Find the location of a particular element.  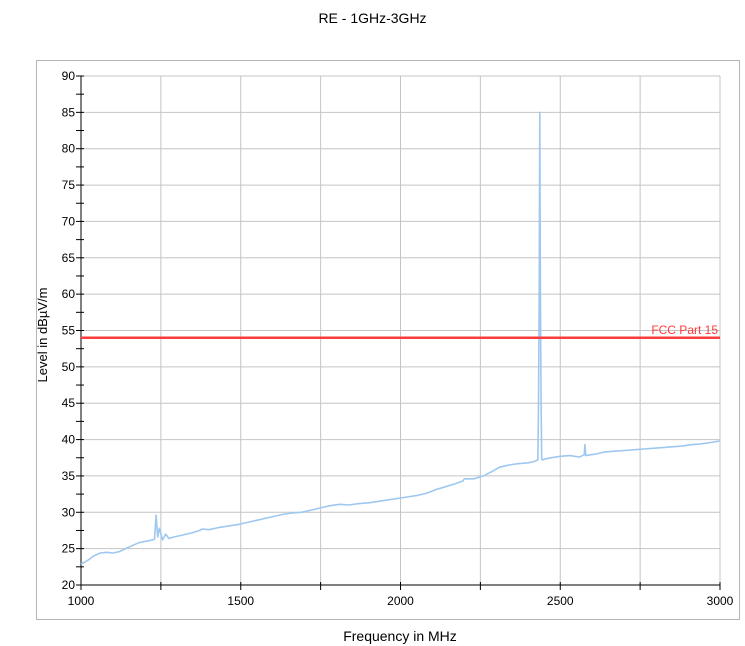

limit-layer: FCC Part 15 is located at coordinates (400, 331).